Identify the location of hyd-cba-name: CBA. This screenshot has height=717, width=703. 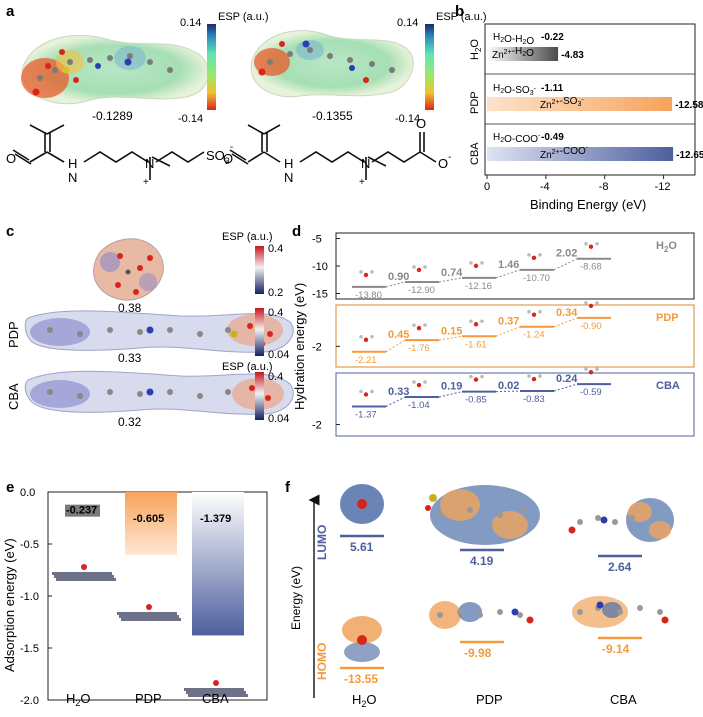
(668, 386).